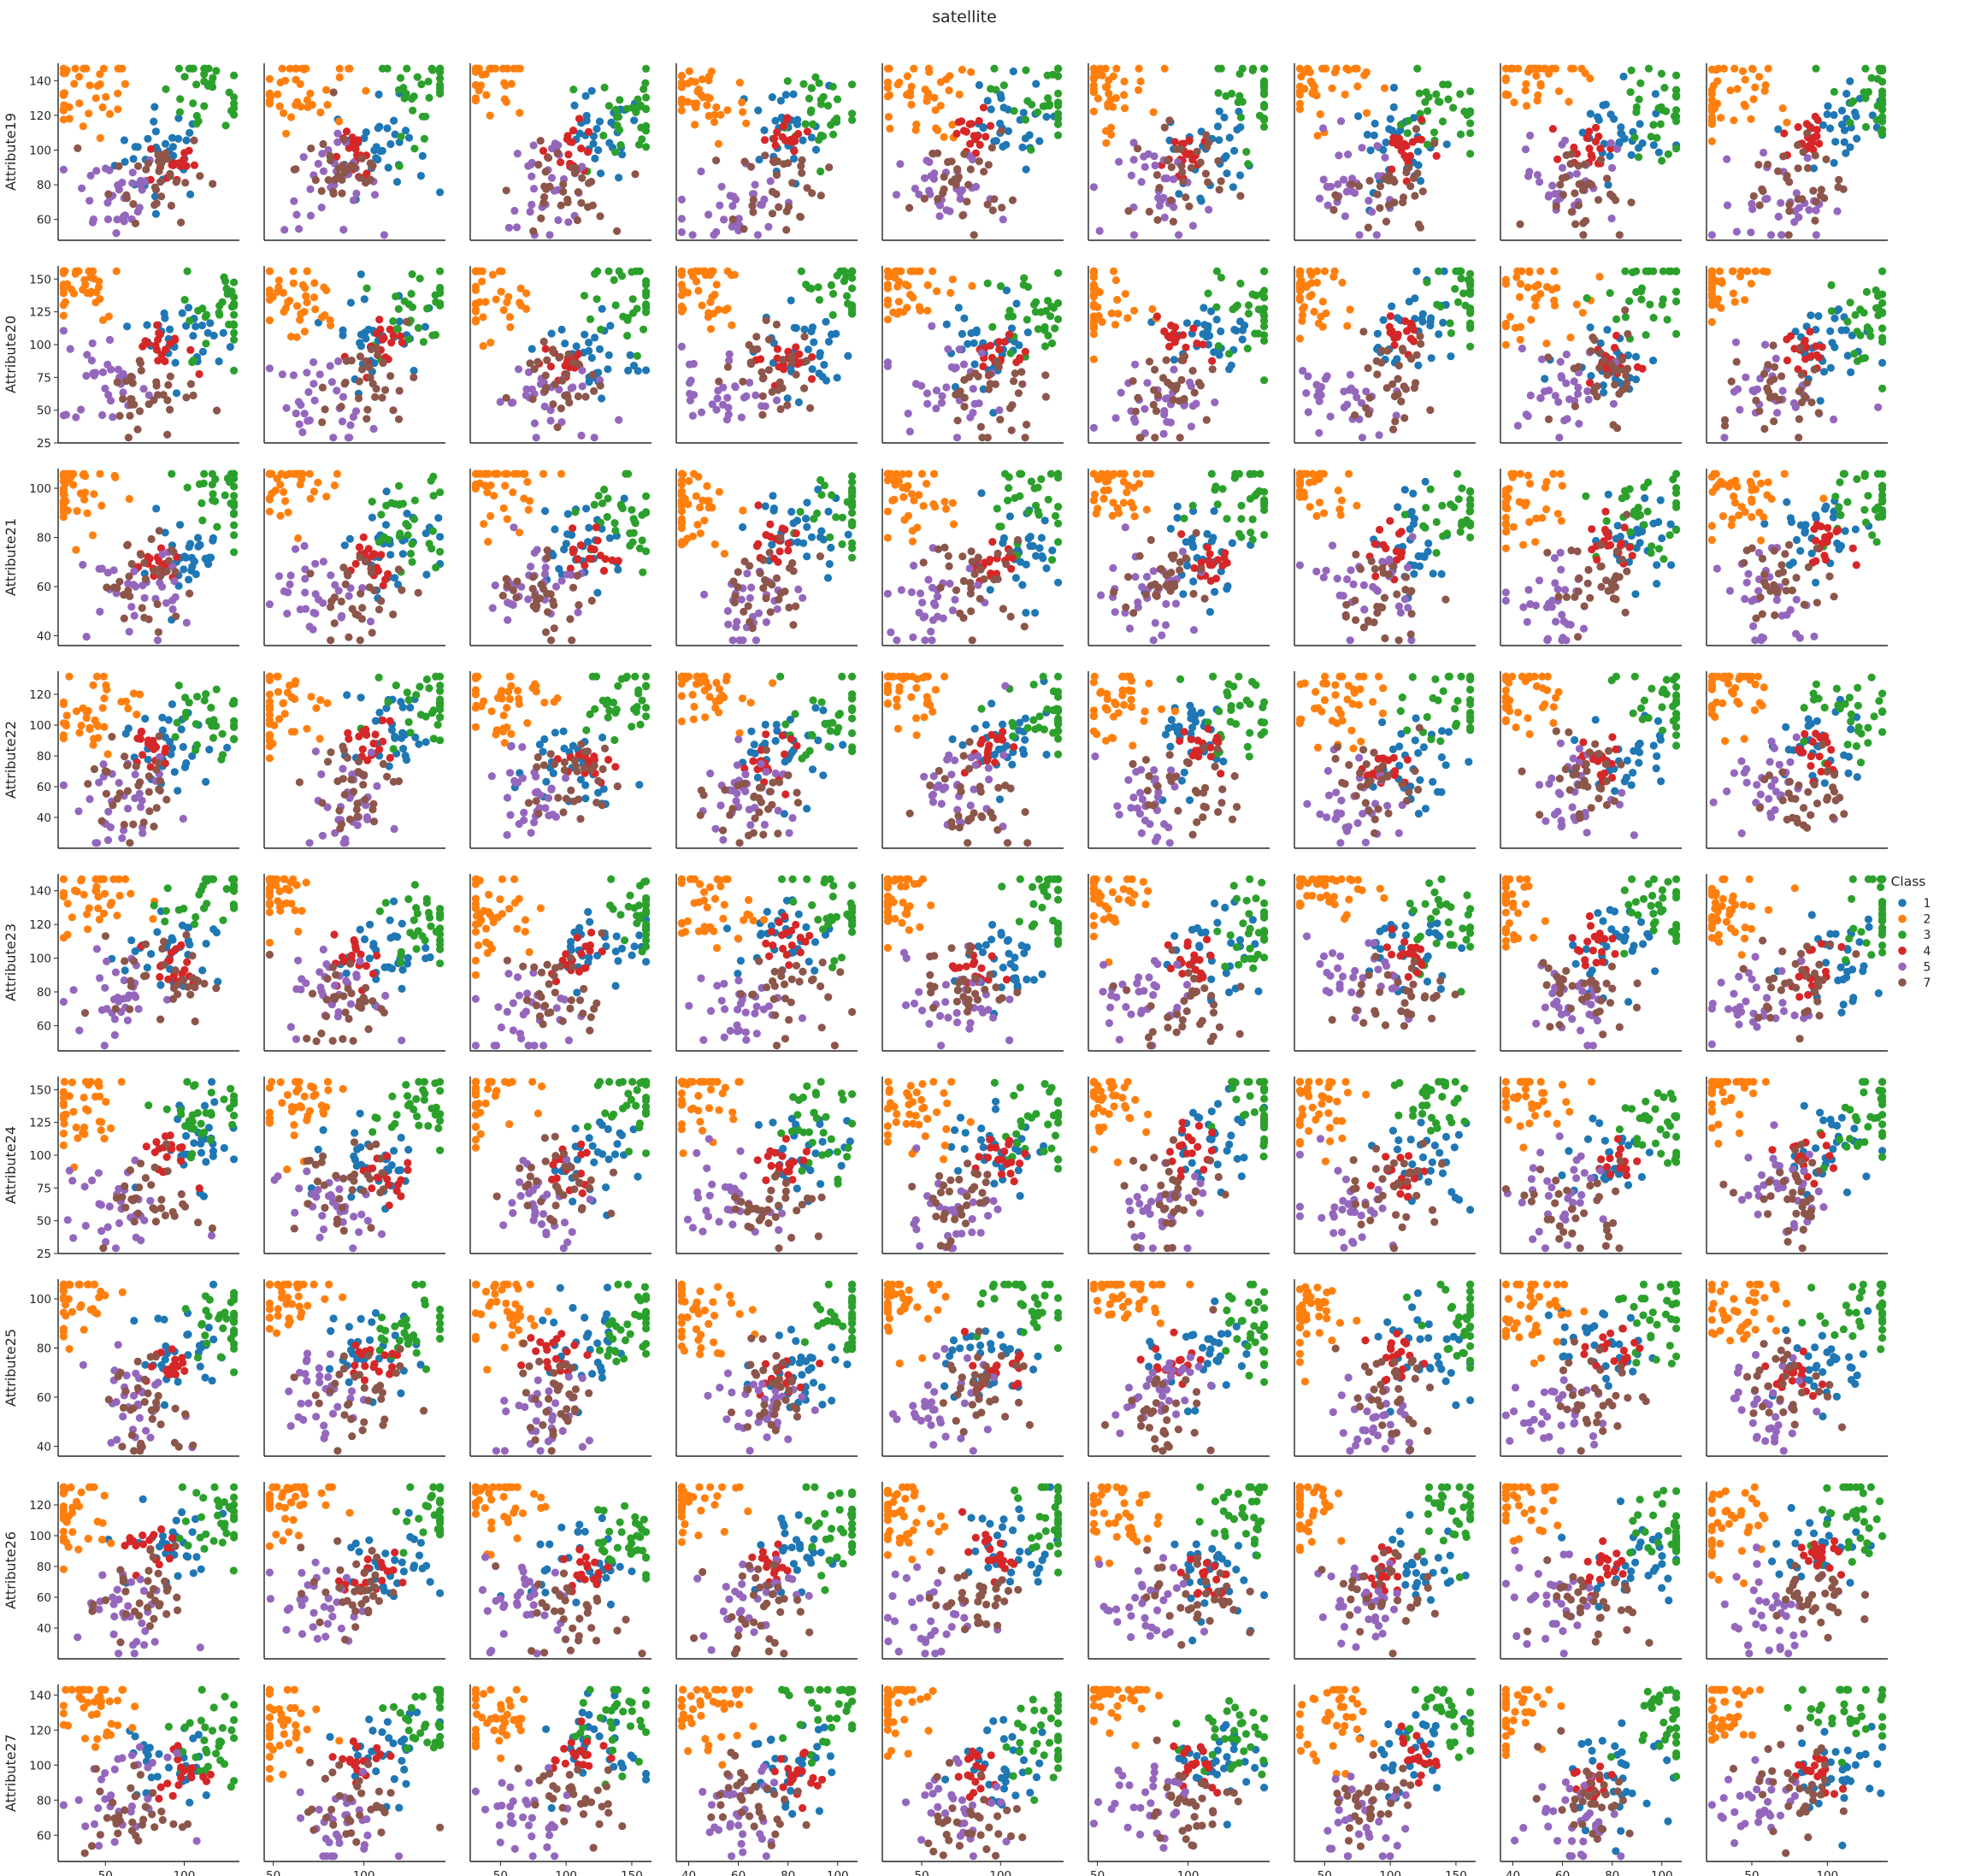 This screenshot has width=1963, height=1876. Describe the element at coordinates (44, 220) in the screenshot. I see `y-tick-label: 60` at that location.